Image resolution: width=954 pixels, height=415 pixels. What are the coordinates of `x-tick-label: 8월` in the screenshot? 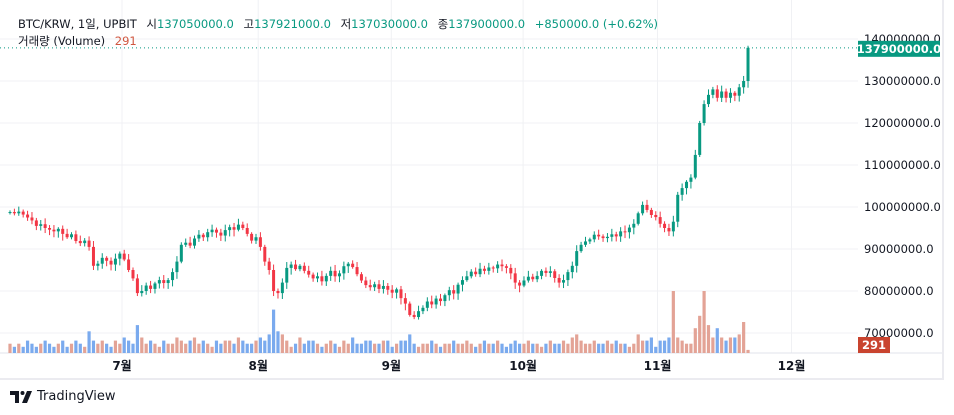 It's located at (258, 365).